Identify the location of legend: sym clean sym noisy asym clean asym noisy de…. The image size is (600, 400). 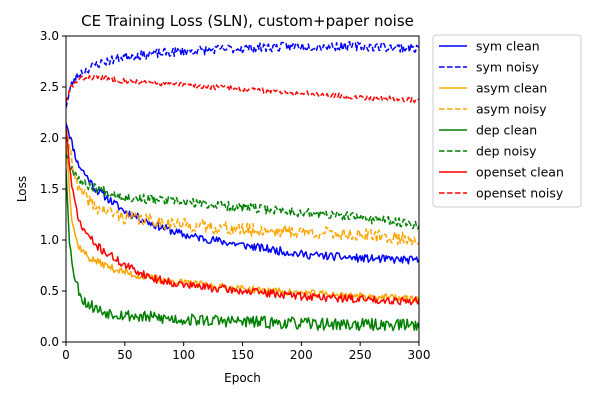
(507, 121).